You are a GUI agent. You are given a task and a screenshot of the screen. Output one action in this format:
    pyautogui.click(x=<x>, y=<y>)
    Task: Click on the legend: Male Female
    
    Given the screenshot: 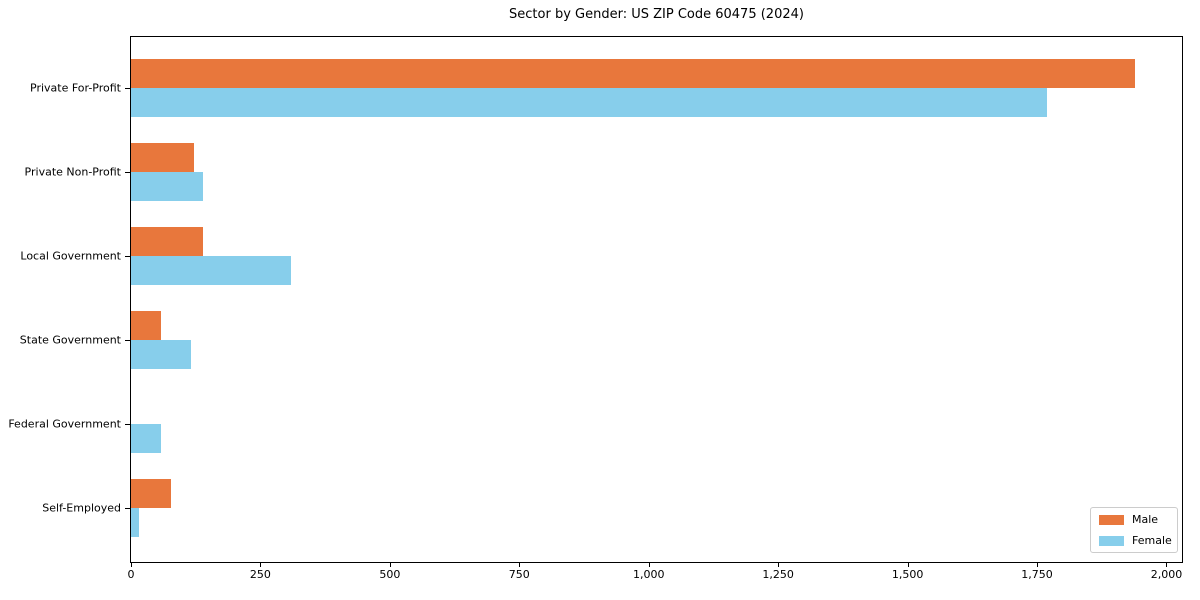 What is the action you would take?
    pyautogui.click(x=1134, y=530)
    